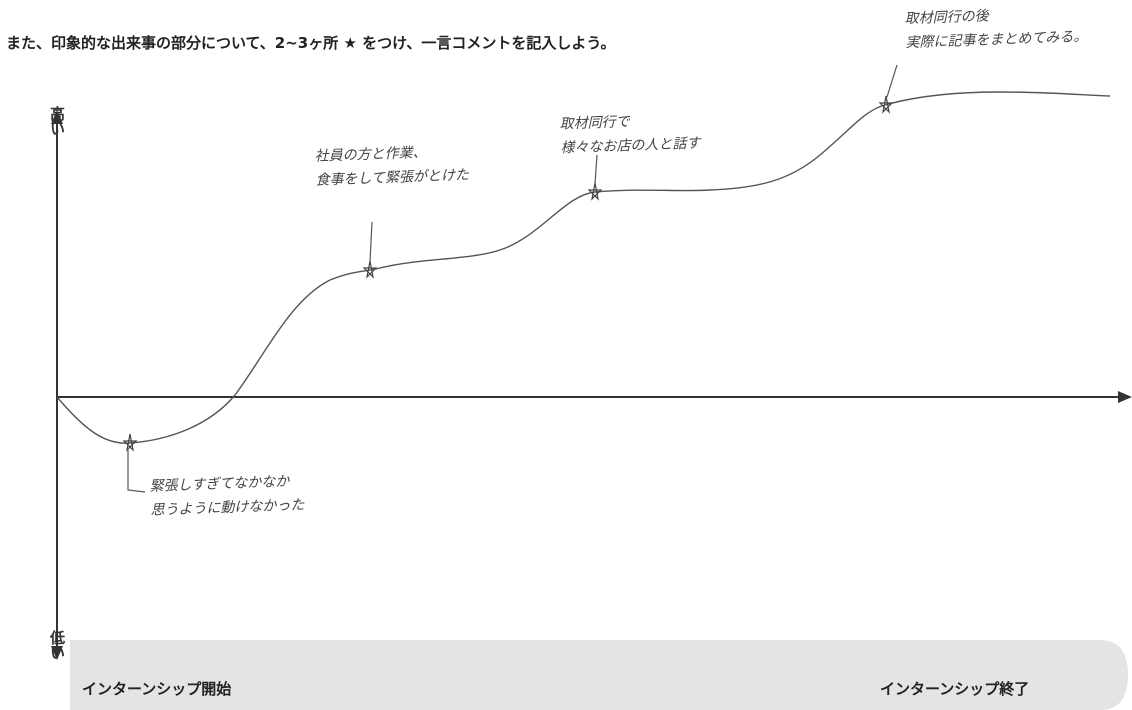 Image resolution: width=1132 pixels, height=710 pixels. I want to click on comment: 取材同行の後 実際に記事をまとめてみる。, so click(996, 28).